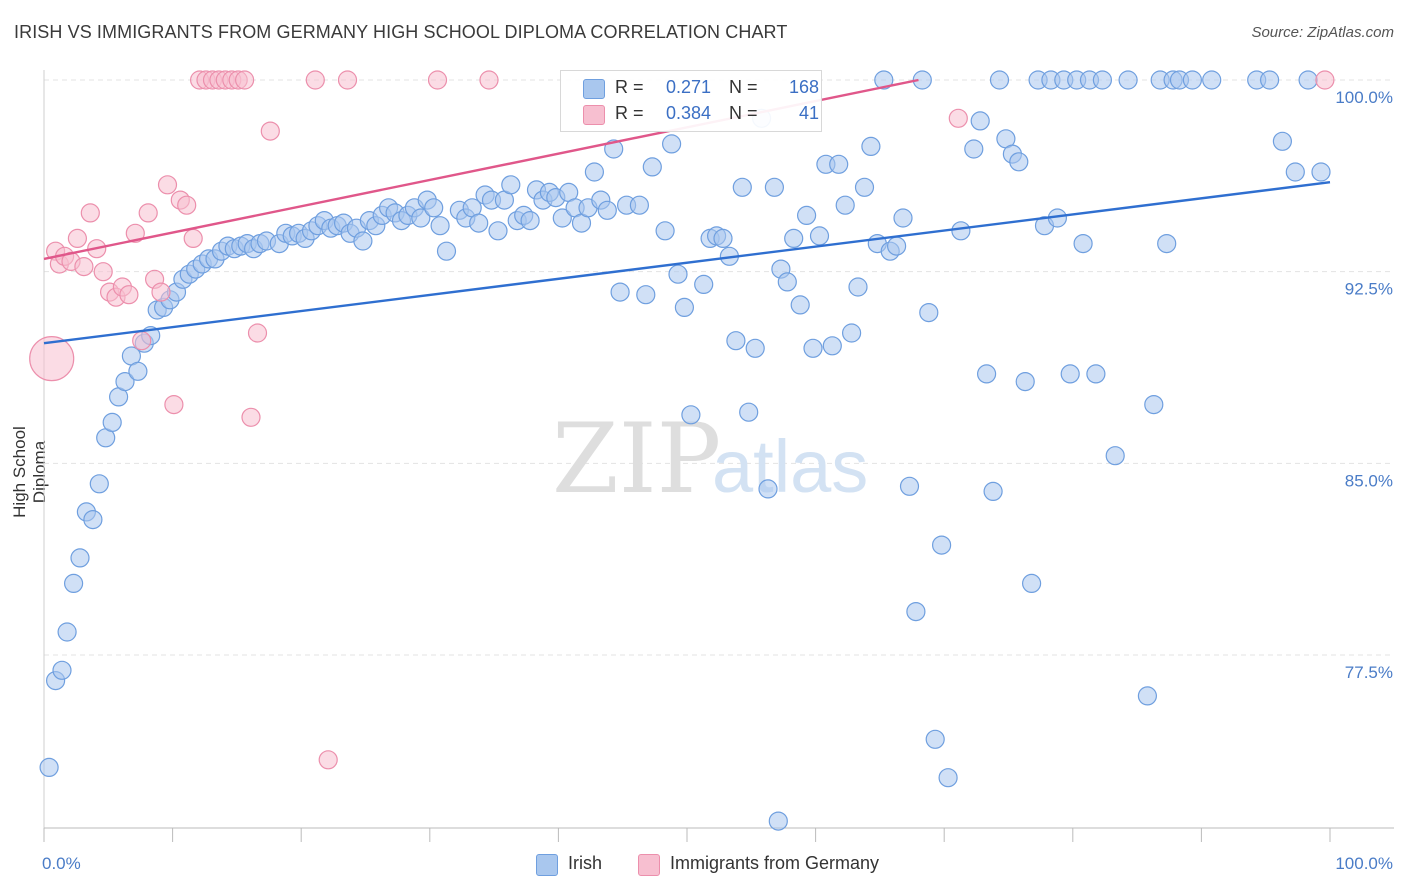 The image size is (1406, 892). Describe the element at coordinates (790, 466) in the screenshot. I see `watermark-atlas: atlas` at that location.